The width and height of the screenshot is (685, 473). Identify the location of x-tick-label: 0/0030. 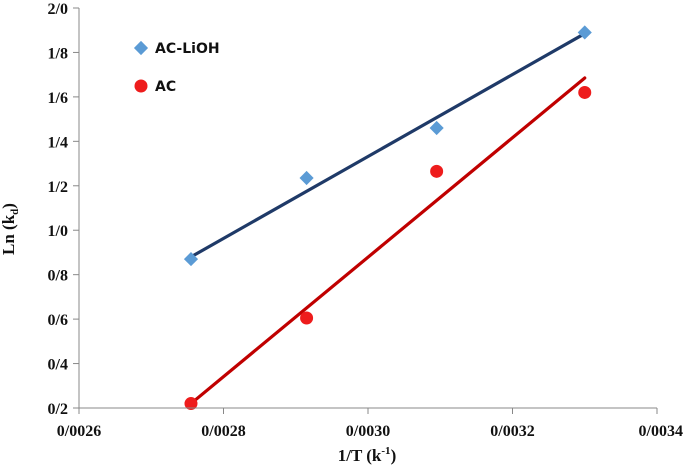
(368, 431).